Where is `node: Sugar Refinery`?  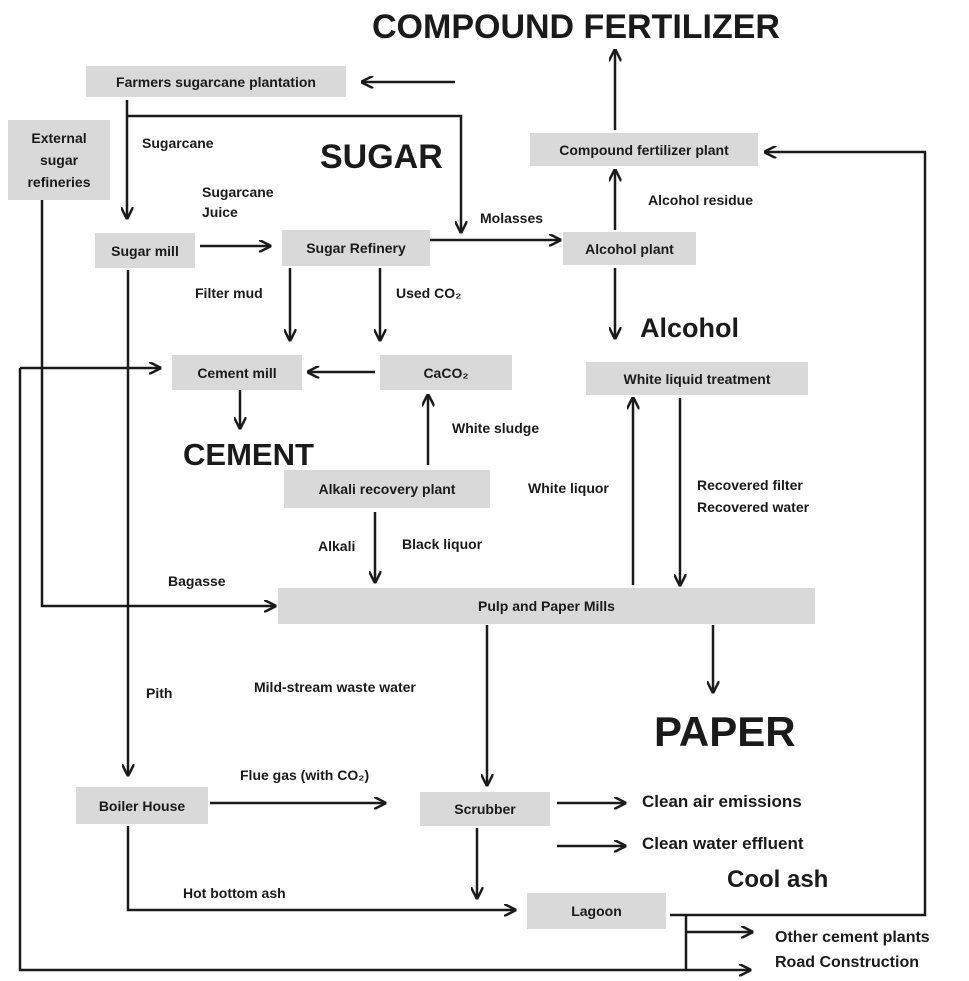
node: Sugar Refinery is located at coordinates (356, 248).